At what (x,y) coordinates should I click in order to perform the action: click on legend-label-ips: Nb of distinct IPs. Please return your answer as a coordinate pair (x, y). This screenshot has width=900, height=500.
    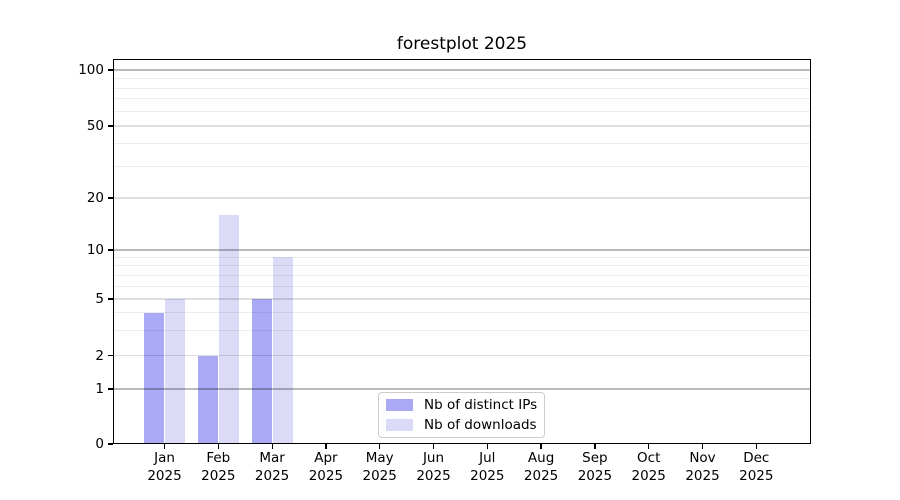
    Looking at the image, I should click on (481, 404).